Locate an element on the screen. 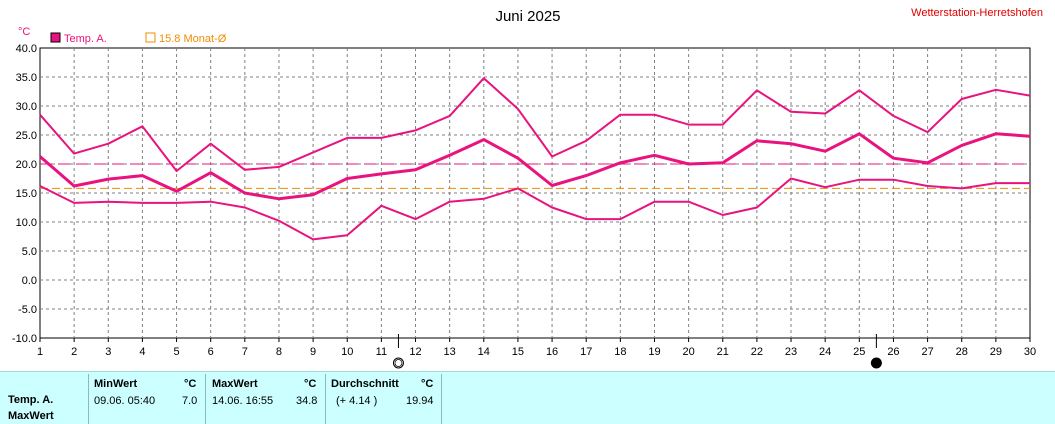 Image resolution: width=1055 pixels, height=424 pixels. x-tick-label: 16 is located at coordinates (552, 352).